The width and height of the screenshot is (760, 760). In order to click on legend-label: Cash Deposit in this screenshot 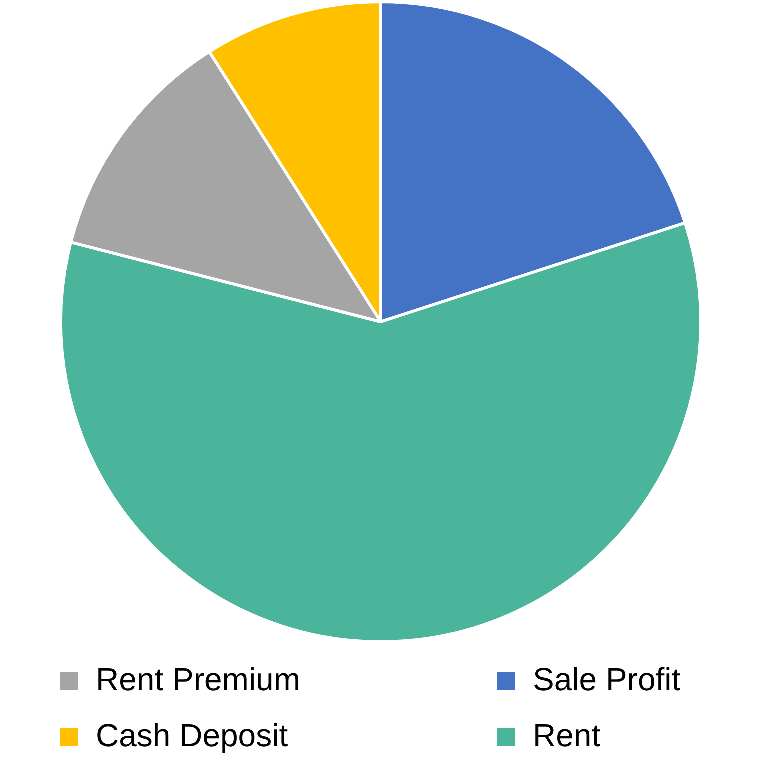, I will do `click(192, 735)`.